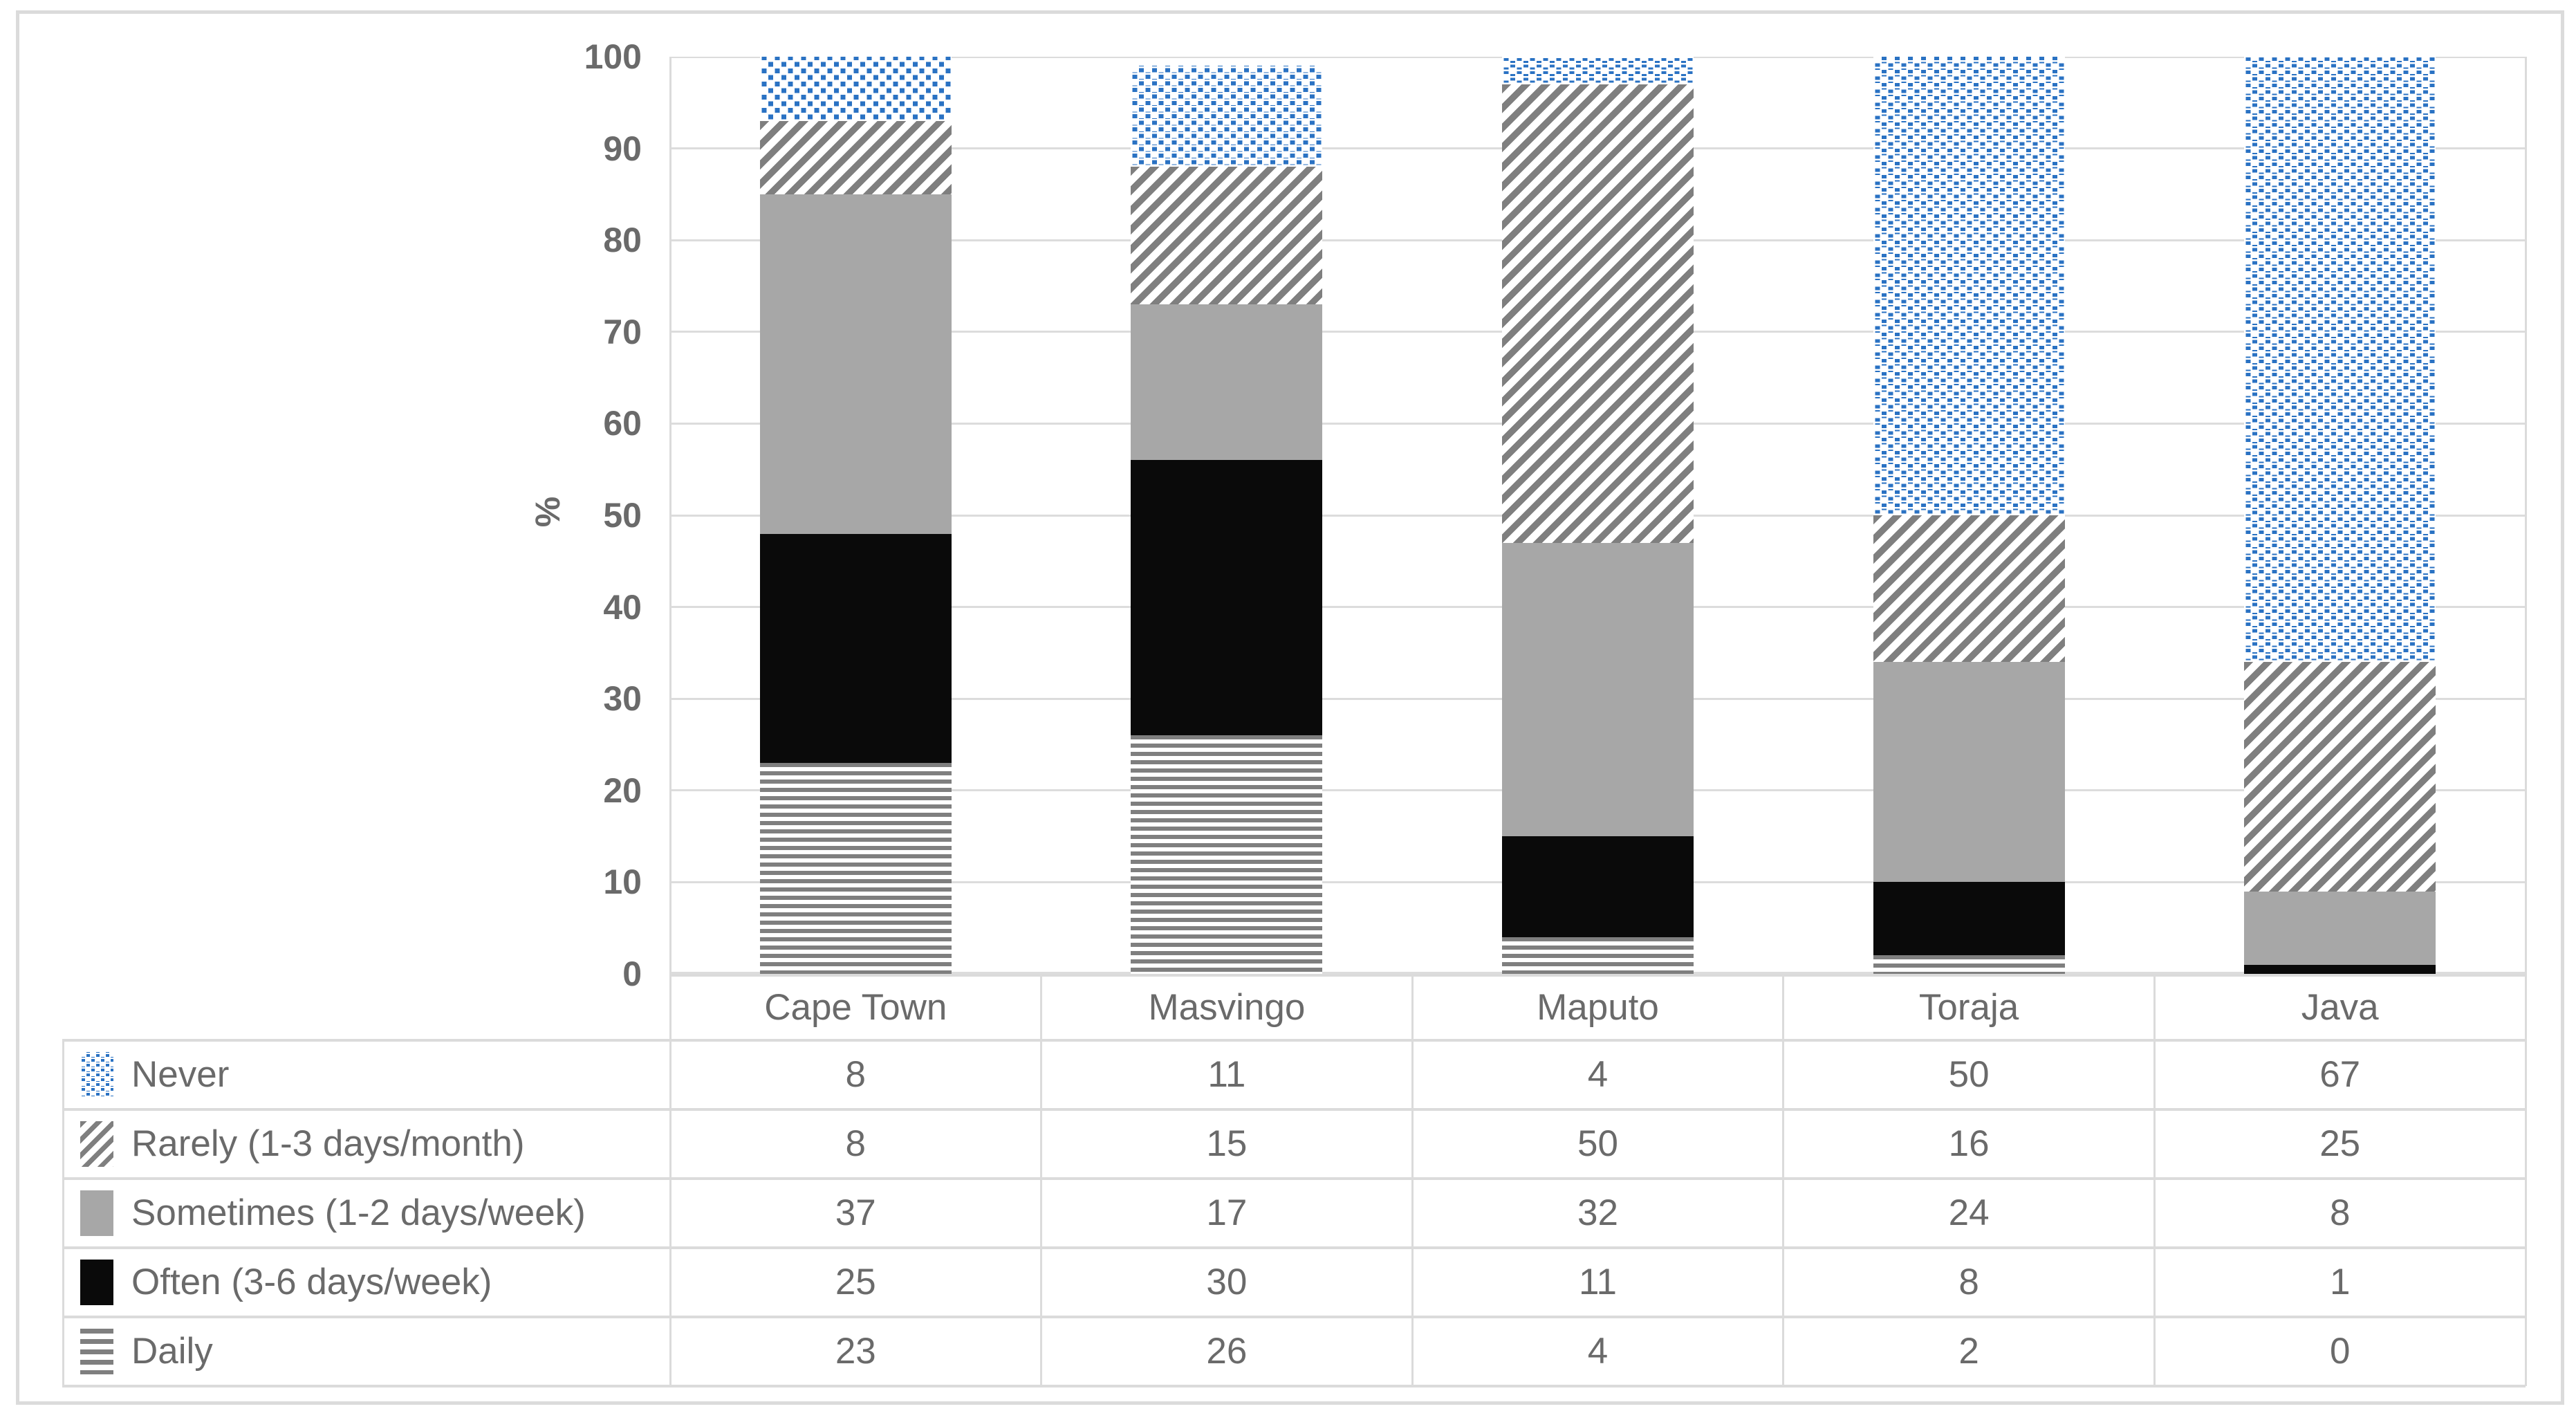 The width and height of the screenshot is (2576, 1420). Describe the element at coordinates (855, 364) in the screenshot. I see `bar-segment-sometimes-1-2-days-week-cape-town` at that location.